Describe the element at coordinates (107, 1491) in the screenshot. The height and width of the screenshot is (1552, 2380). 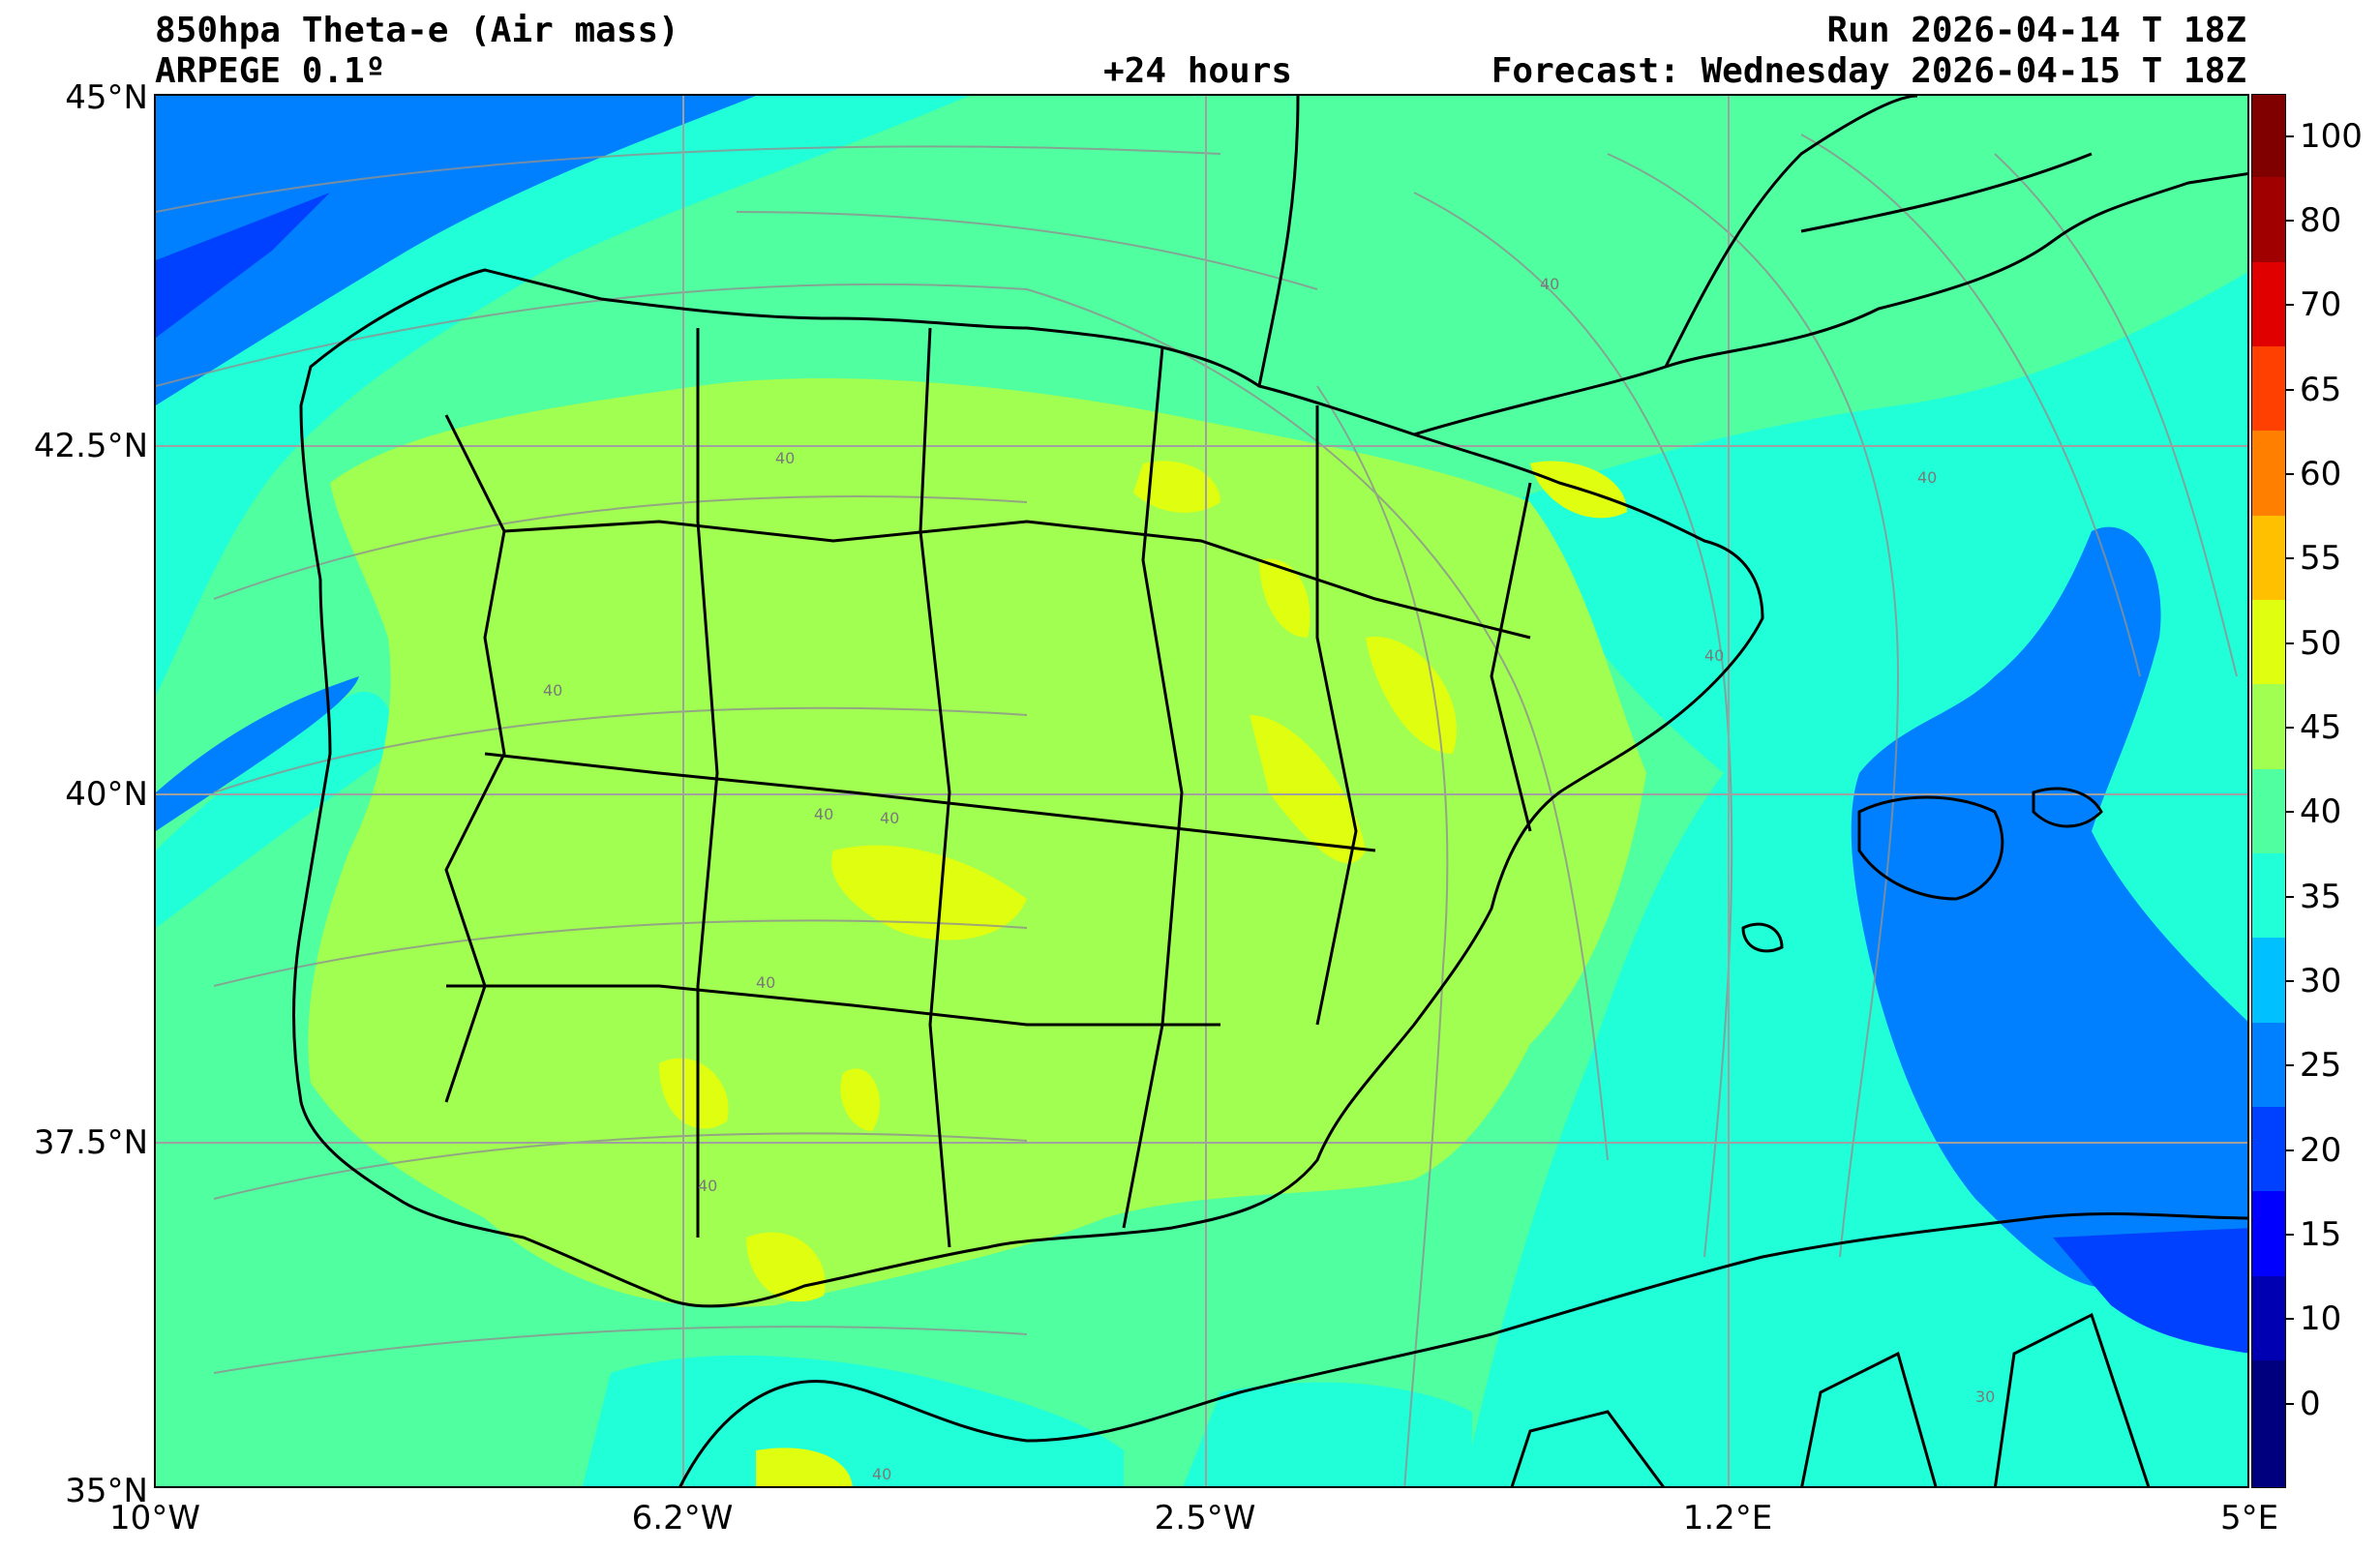
I see `lat-label: 35°N` at that location.